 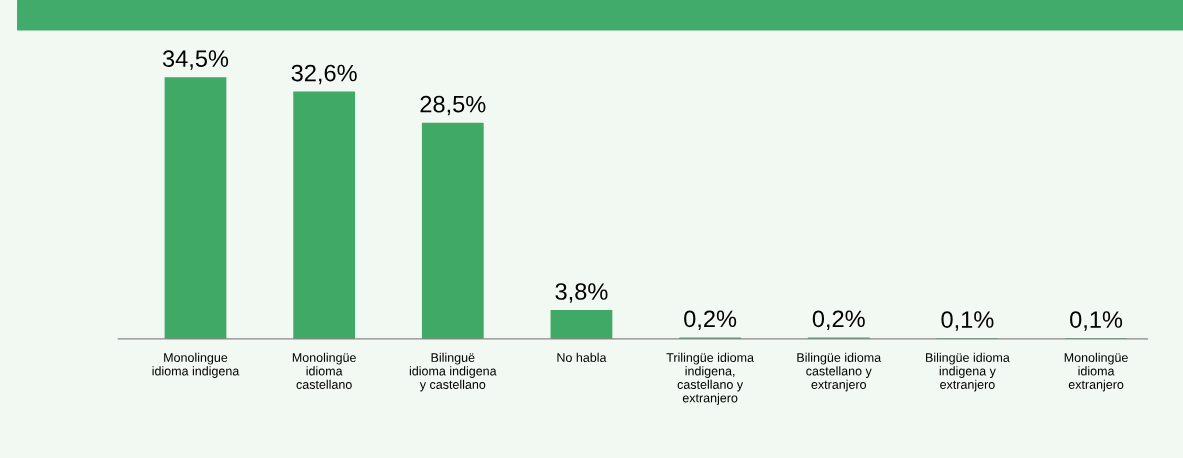 I want to click on x-tick-label: No habla, so click(x=582, y=357).